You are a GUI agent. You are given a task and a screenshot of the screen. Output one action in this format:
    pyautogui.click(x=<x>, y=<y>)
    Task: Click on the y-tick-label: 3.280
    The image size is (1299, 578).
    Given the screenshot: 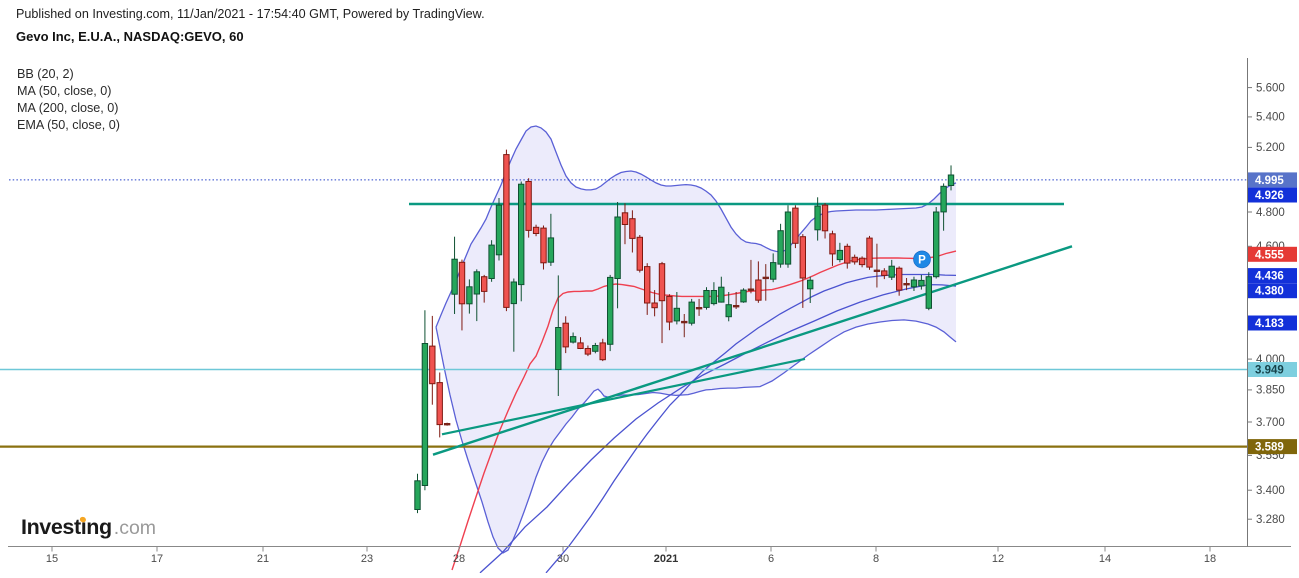 What is the action you would take?
    pyautogui.click(x=1270, y=520)
    